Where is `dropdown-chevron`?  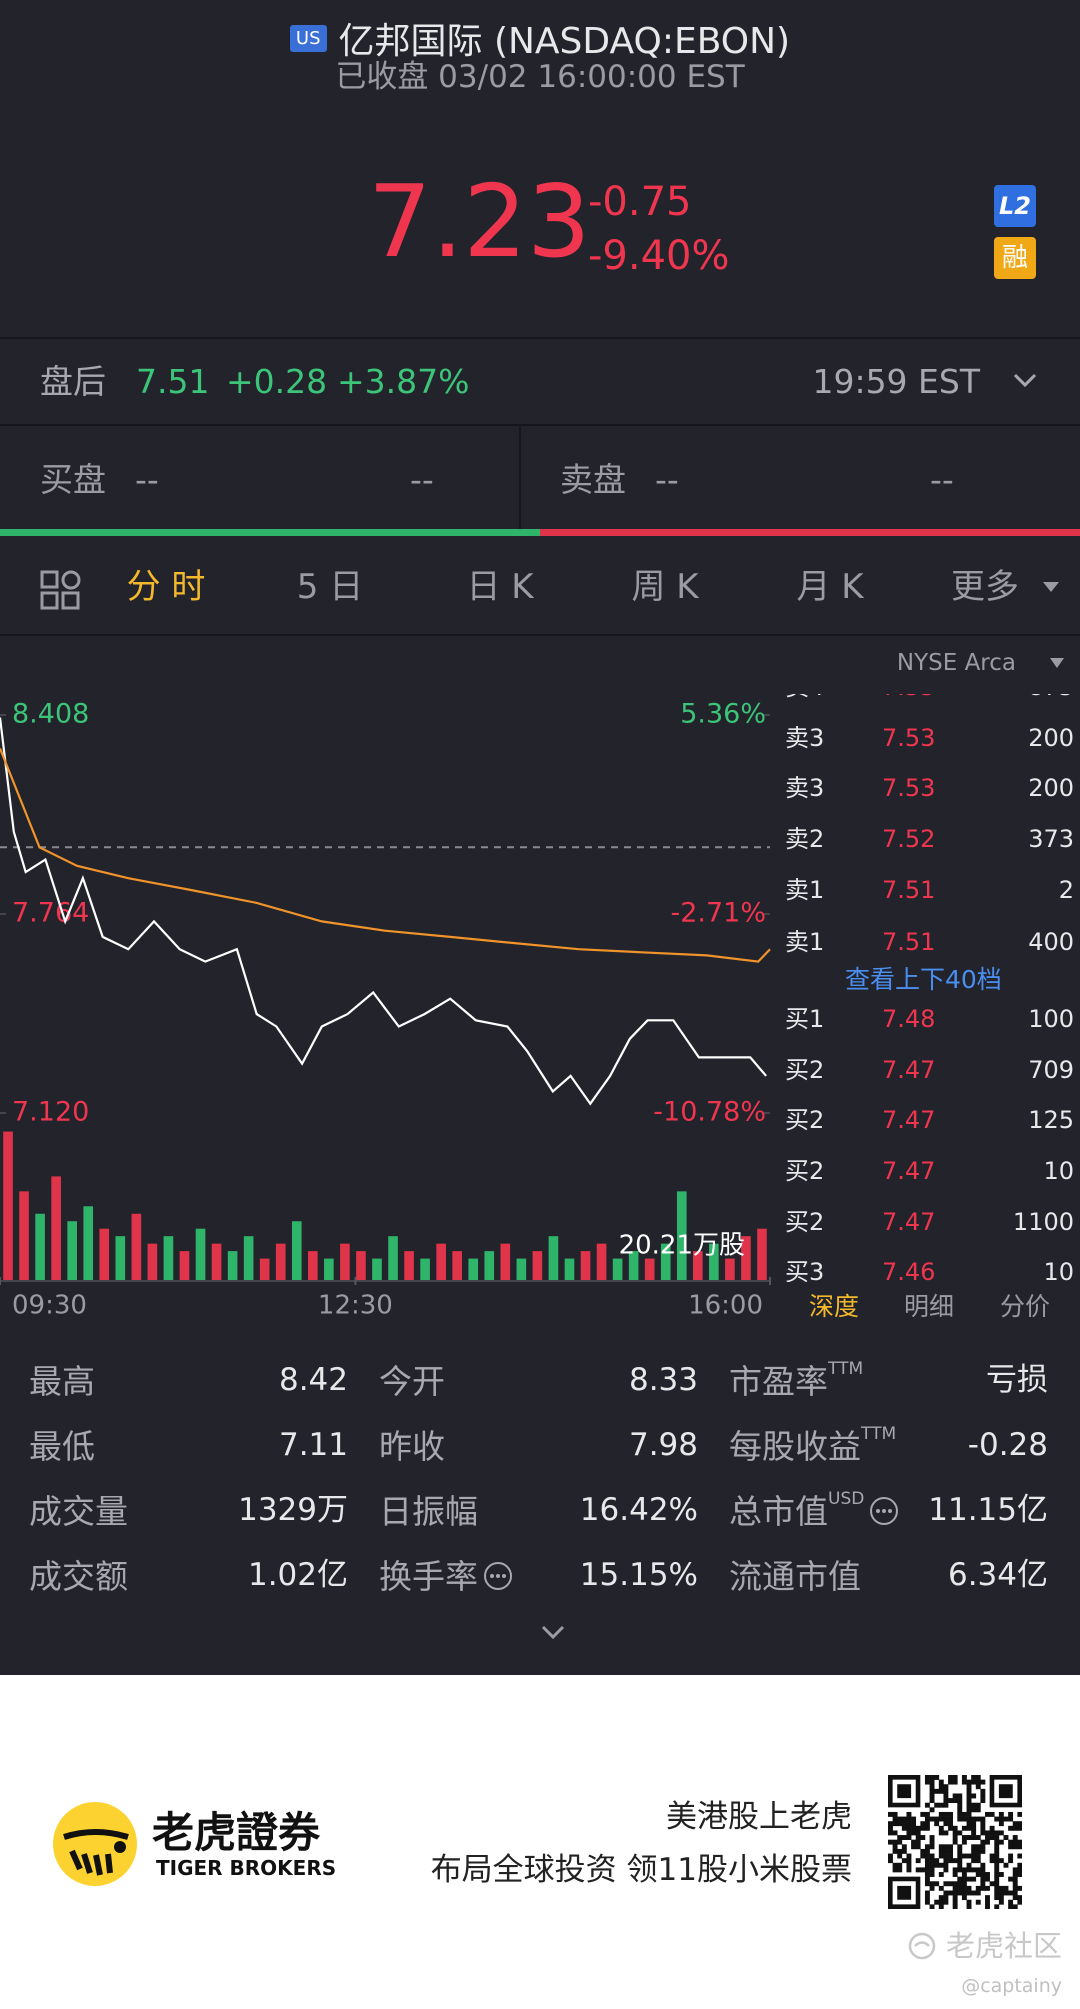 dropdown-chevron is located at coordinates (1025, 380).